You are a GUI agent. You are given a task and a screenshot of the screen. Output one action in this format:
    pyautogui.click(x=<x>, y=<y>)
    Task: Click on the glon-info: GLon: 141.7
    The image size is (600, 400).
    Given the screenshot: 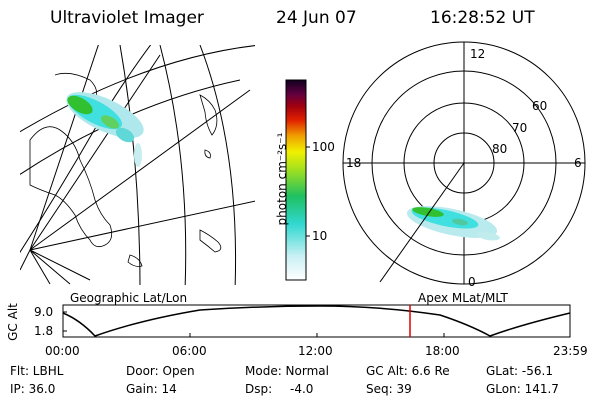 What is the action you would take?
    pyautogui.click(x=522, y=389)
    